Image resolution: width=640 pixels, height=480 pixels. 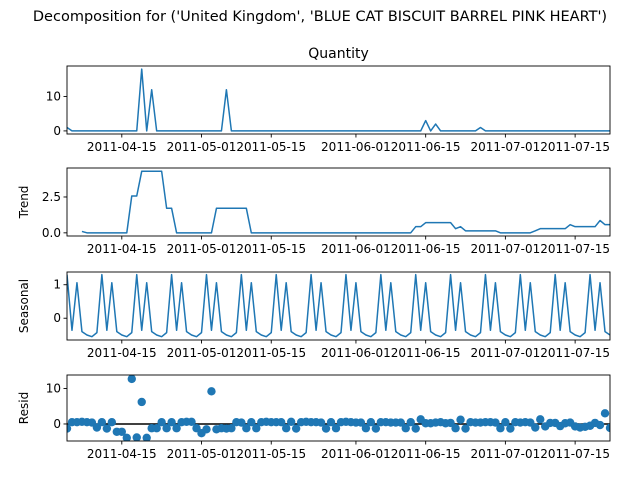 I want to click on seasonal-series-line, so click(x=338, y=305).